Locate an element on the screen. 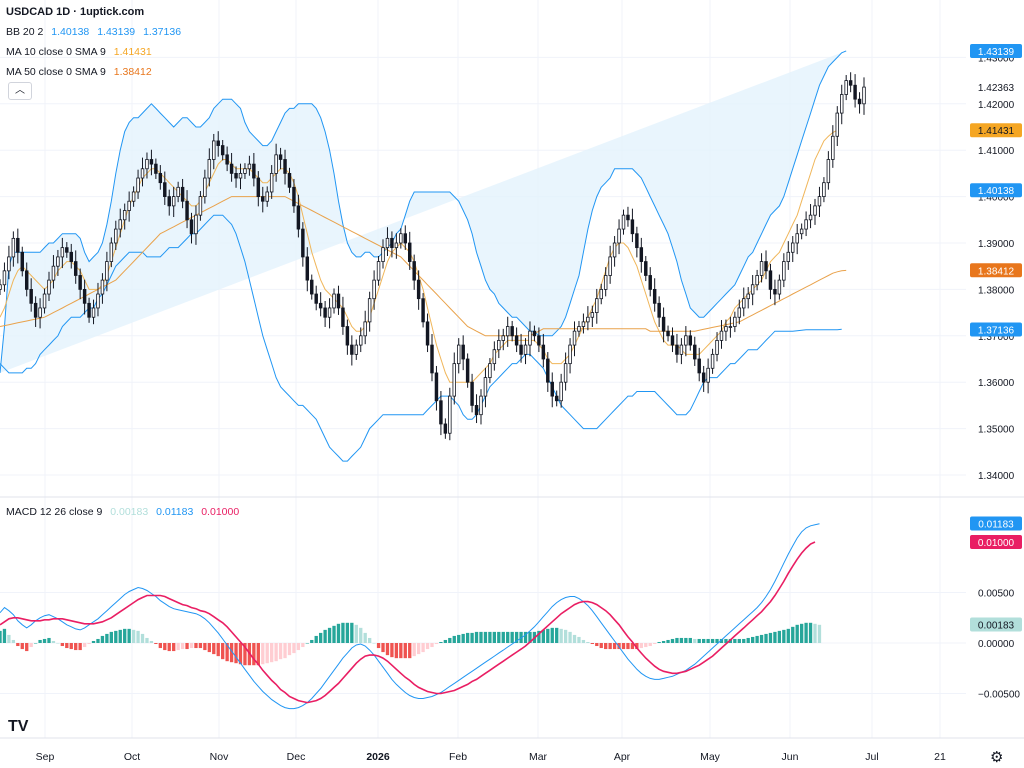 This screenshot has width=1024, height=768. macd-line-badge: 0.01183 is located at coordinates (996, 523).